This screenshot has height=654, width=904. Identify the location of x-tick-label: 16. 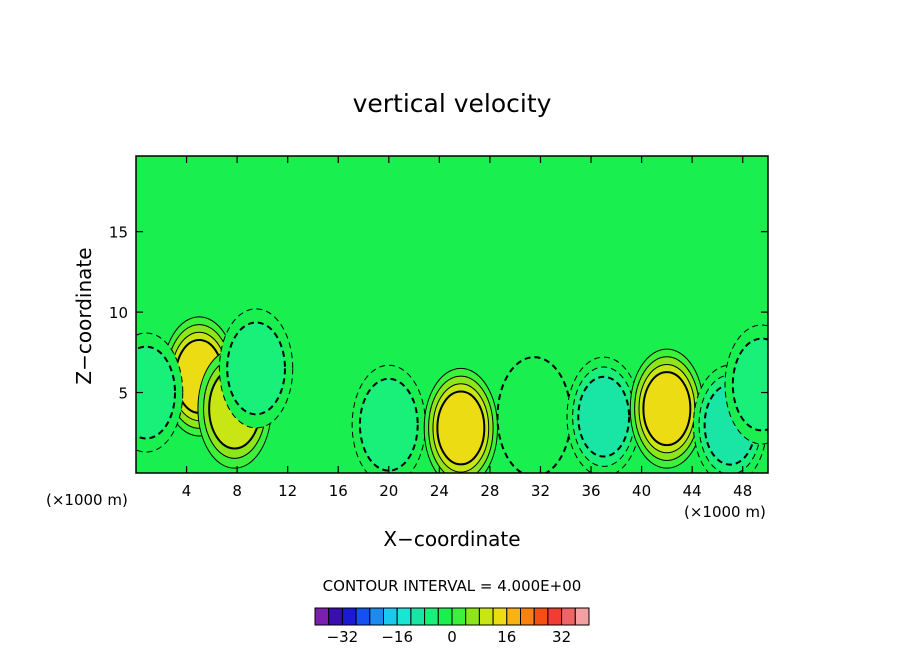
(338, 491).